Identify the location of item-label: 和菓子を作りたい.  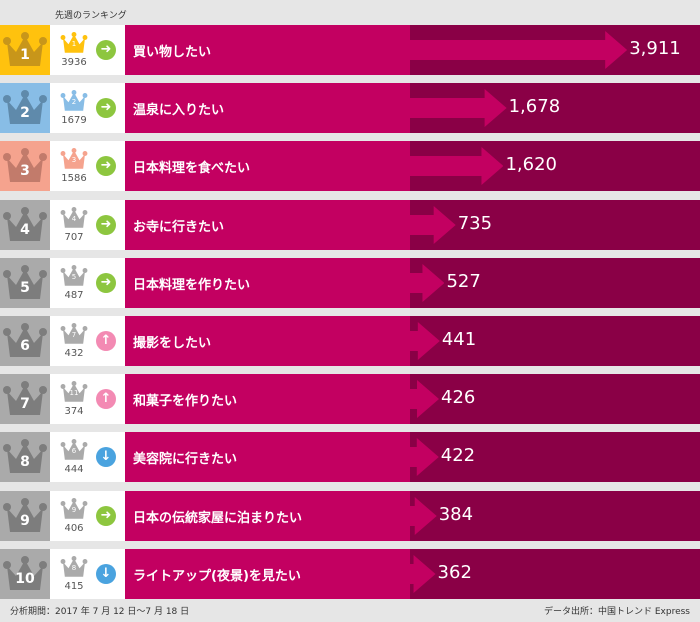
(185, 402).